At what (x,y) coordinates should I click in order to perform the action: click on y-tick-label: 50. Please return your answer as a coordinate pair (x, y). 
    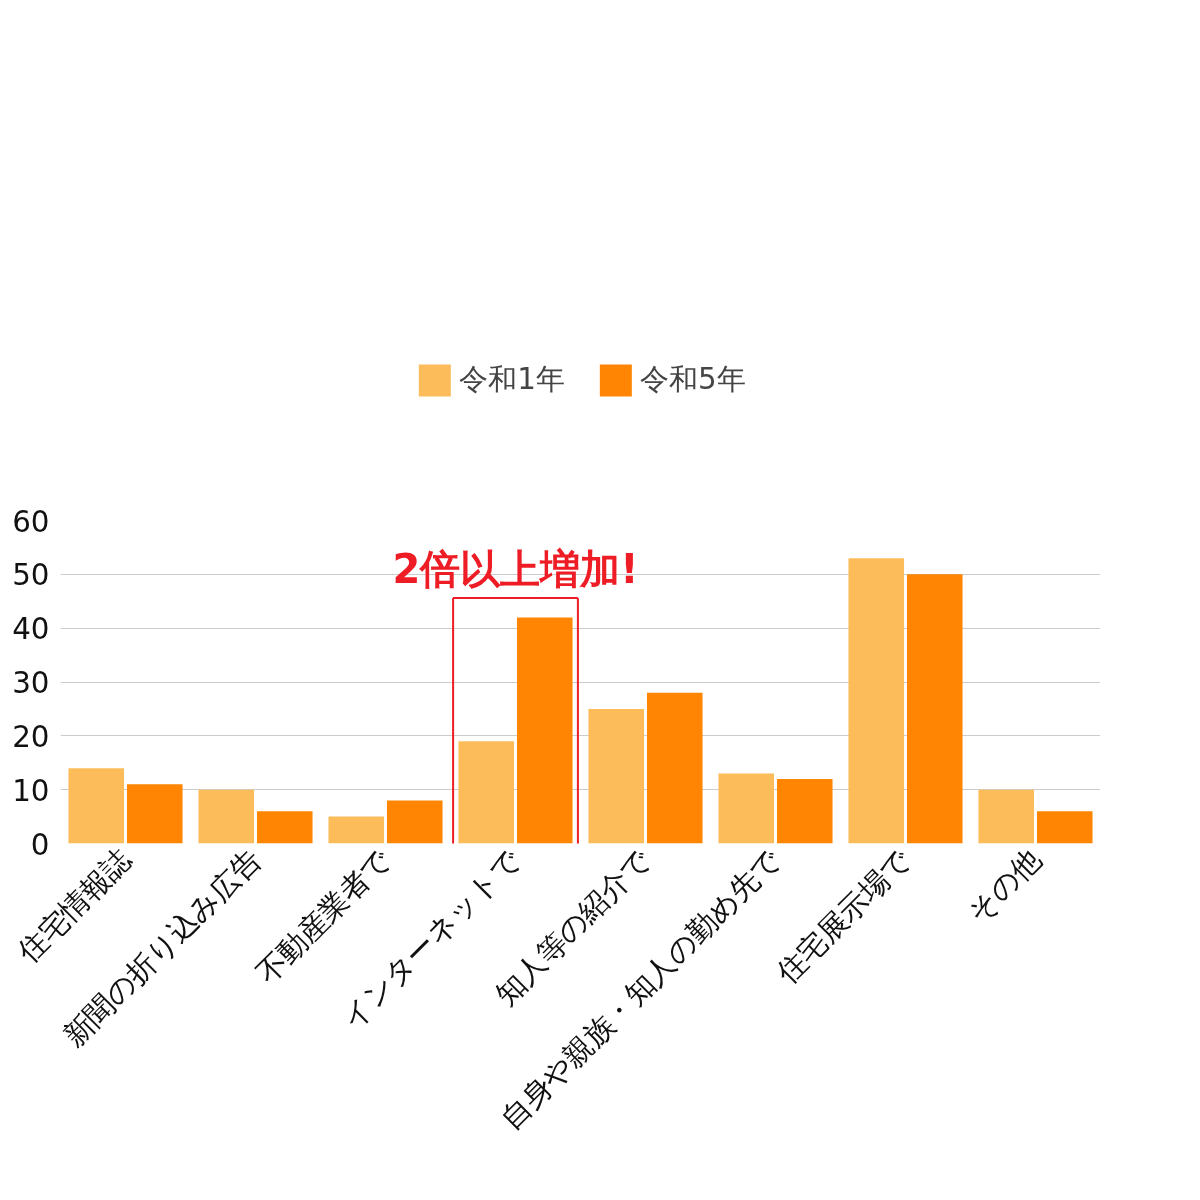
    Looking at the image, I should click on (31, 575).